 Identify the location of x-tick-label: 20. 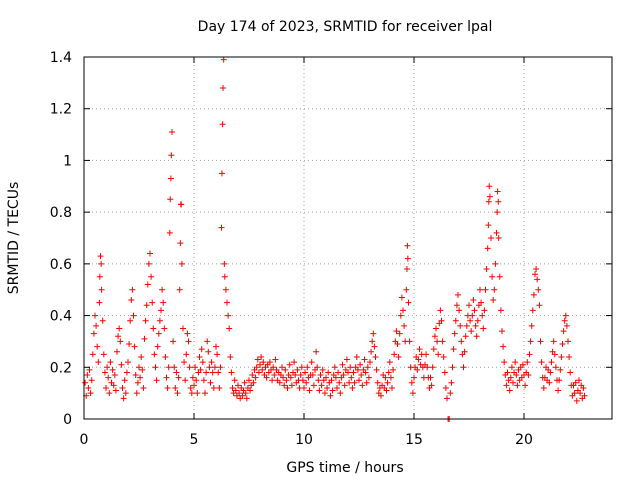
(524, 440).